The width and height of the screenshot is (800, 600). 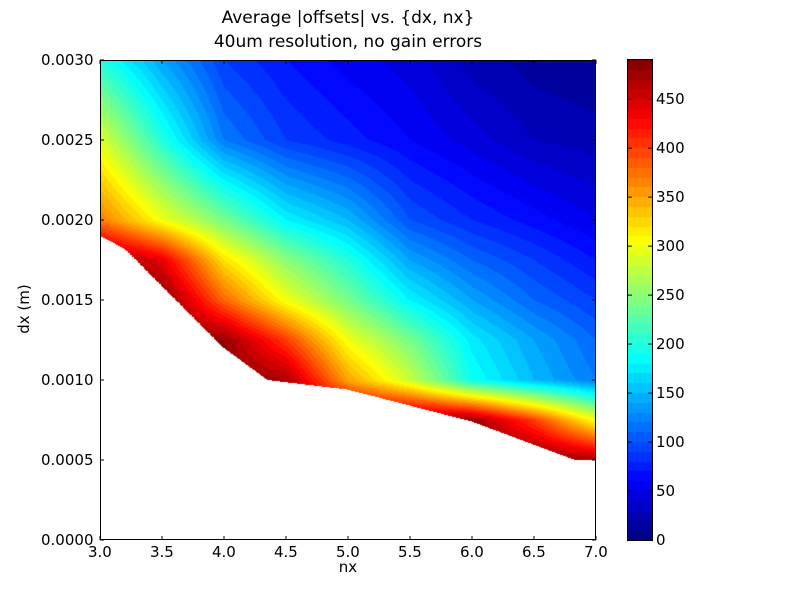 I want to click on y-tick-label: 0.0005, so click(x=67, y=460).